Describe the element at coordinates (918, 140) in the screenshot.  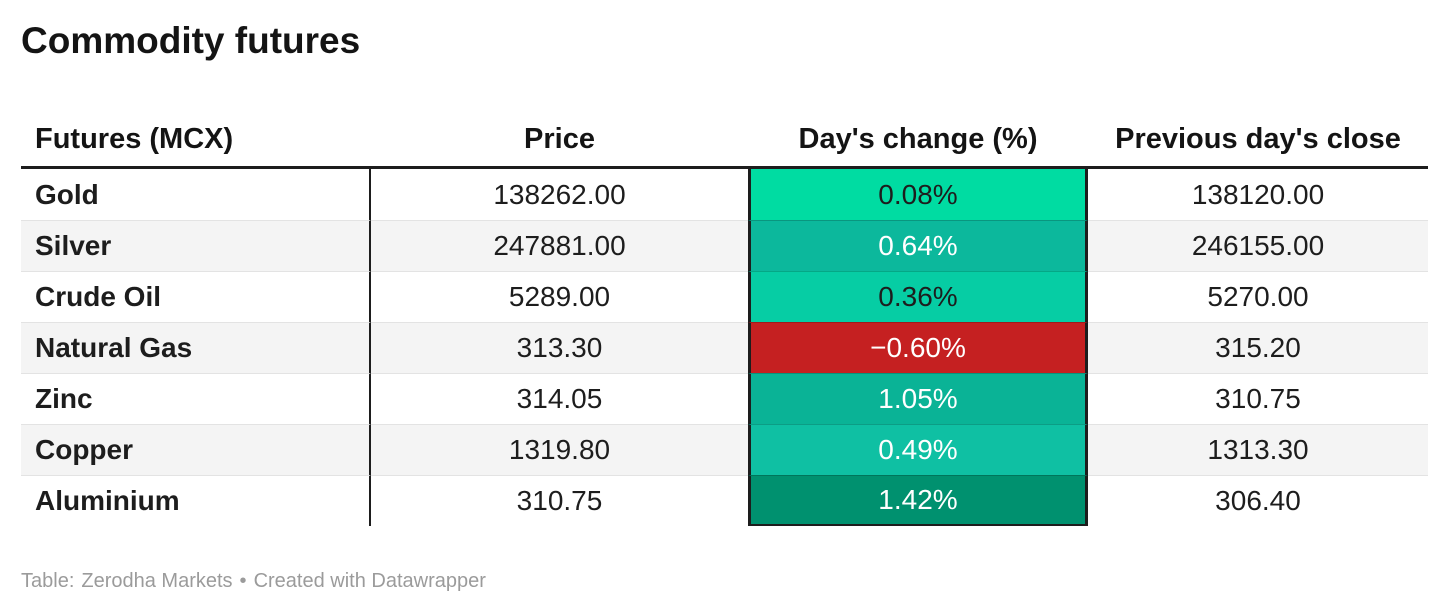
I see `column-header-change: Day's change (%)` at that location.